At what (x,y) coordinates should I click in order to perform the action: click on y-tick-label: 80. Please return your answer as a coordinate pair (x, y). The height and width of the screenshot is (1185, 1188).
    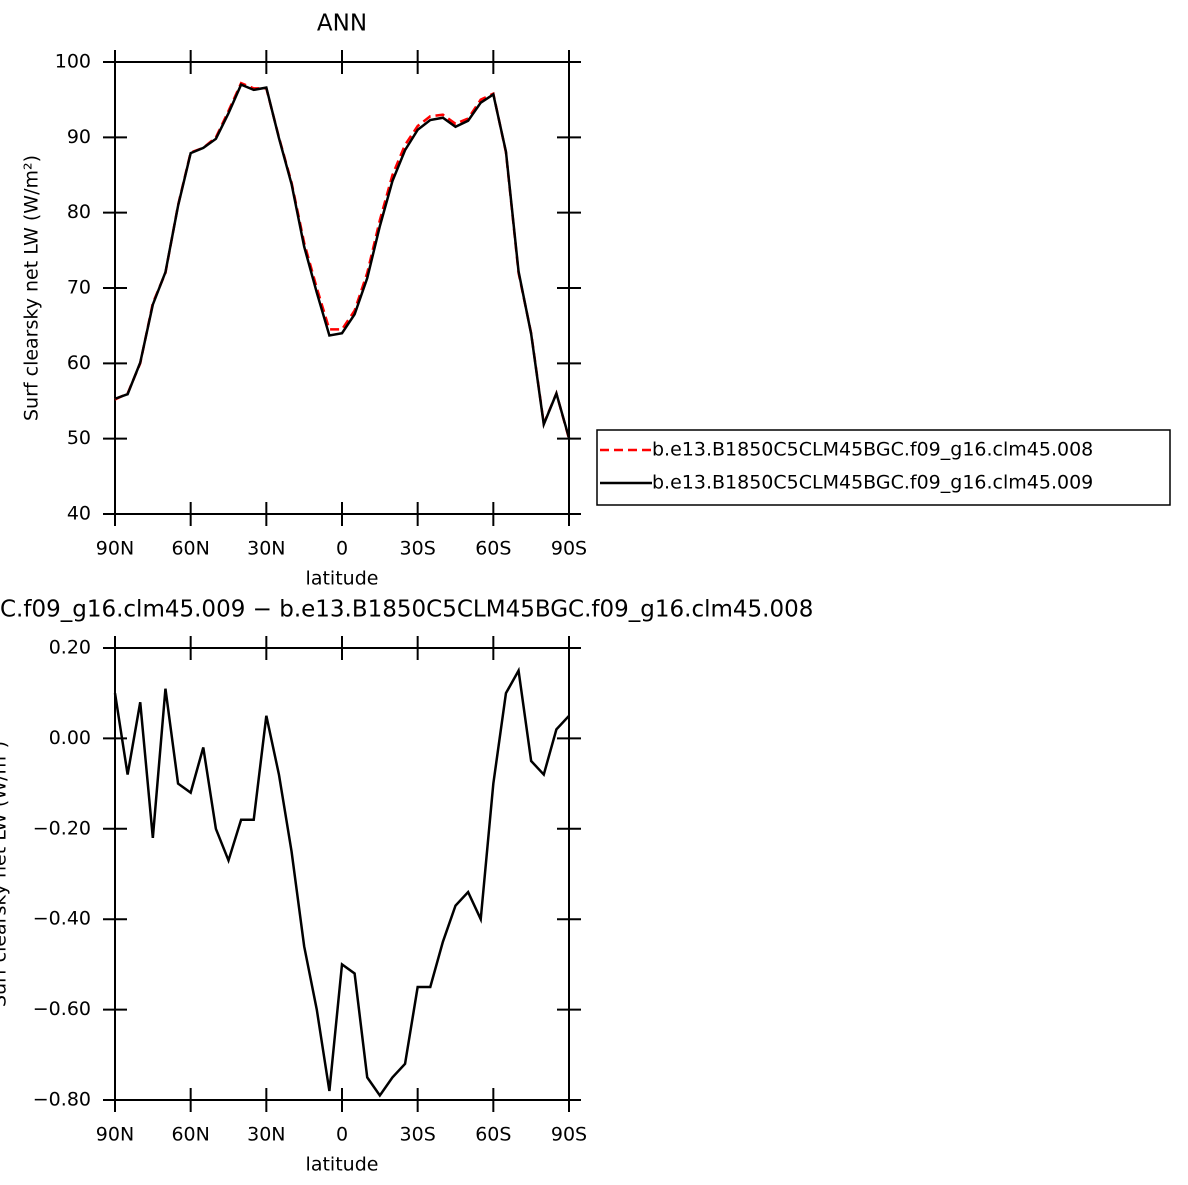
    Looking at the image, I should click on (79, 212).